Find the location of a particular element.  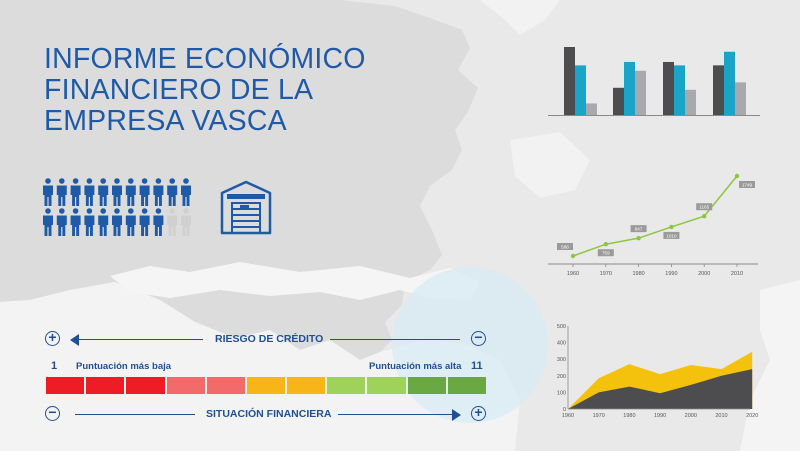

data-label: 759 is located at coordinates (605, 253).